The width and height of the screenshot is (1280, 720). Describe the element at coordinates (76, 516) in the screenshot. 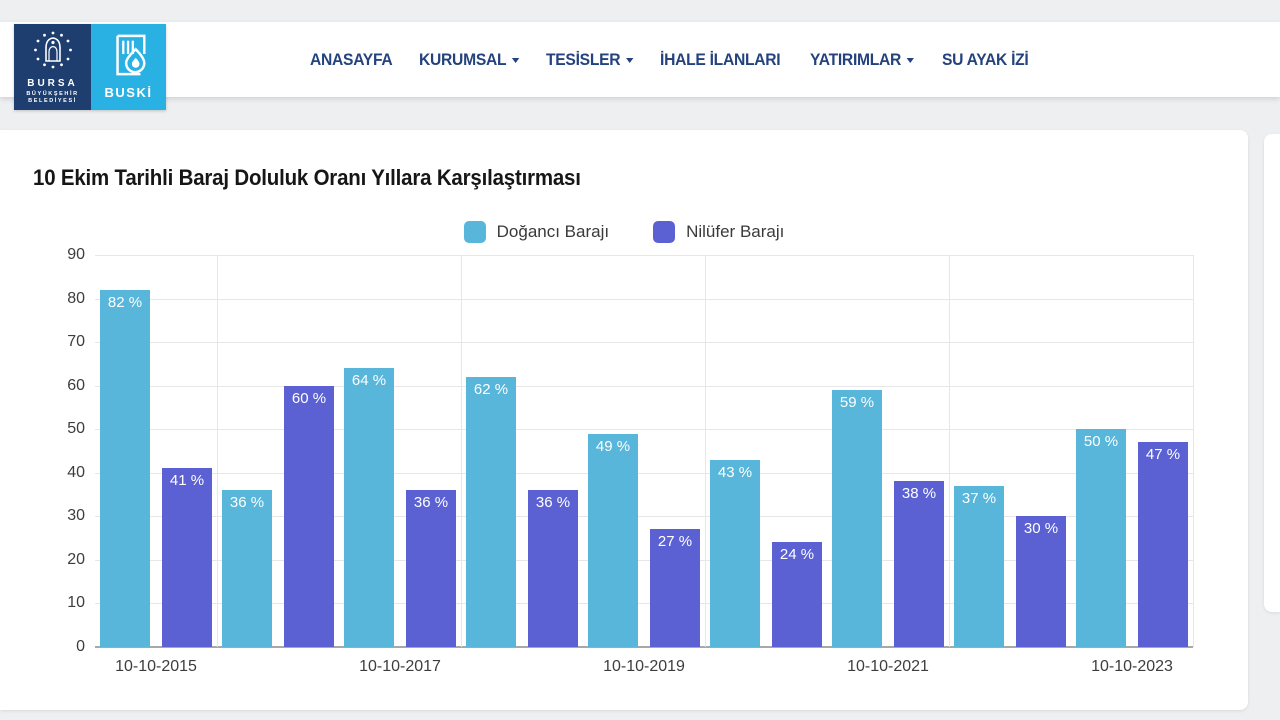

I see `y-axis-tick-label: 30` at that location.